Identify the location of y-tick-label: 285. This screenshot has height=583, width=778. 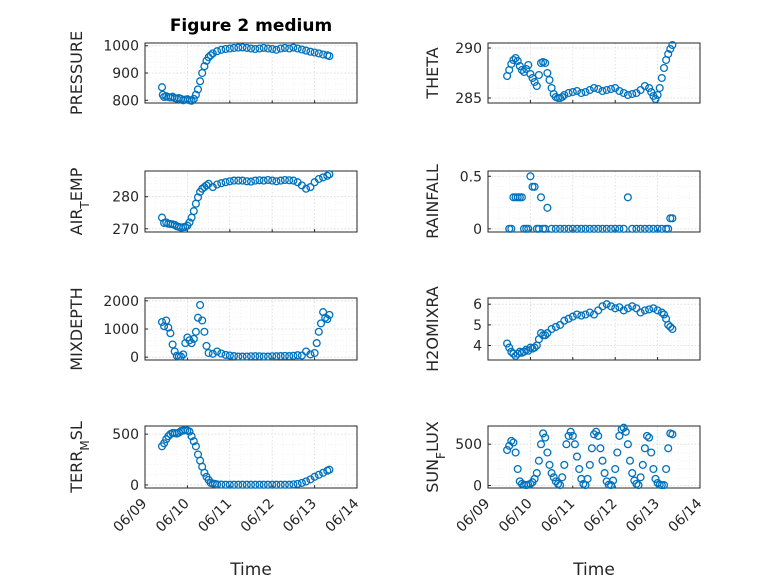
(468, 99).